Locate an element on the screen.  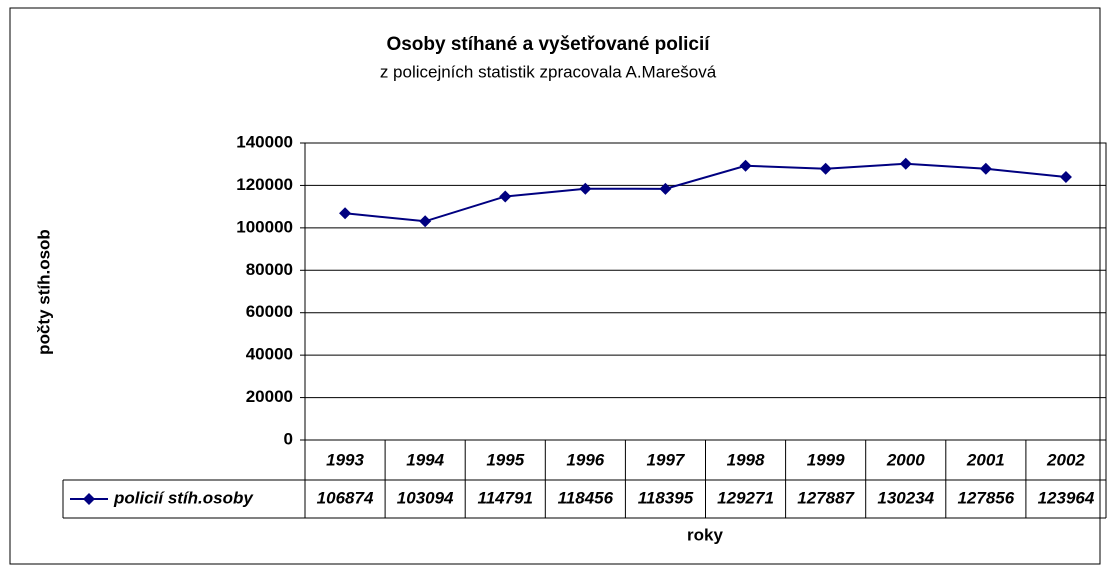
x-tick-label: 2000 is located at coordinates (905, 459).